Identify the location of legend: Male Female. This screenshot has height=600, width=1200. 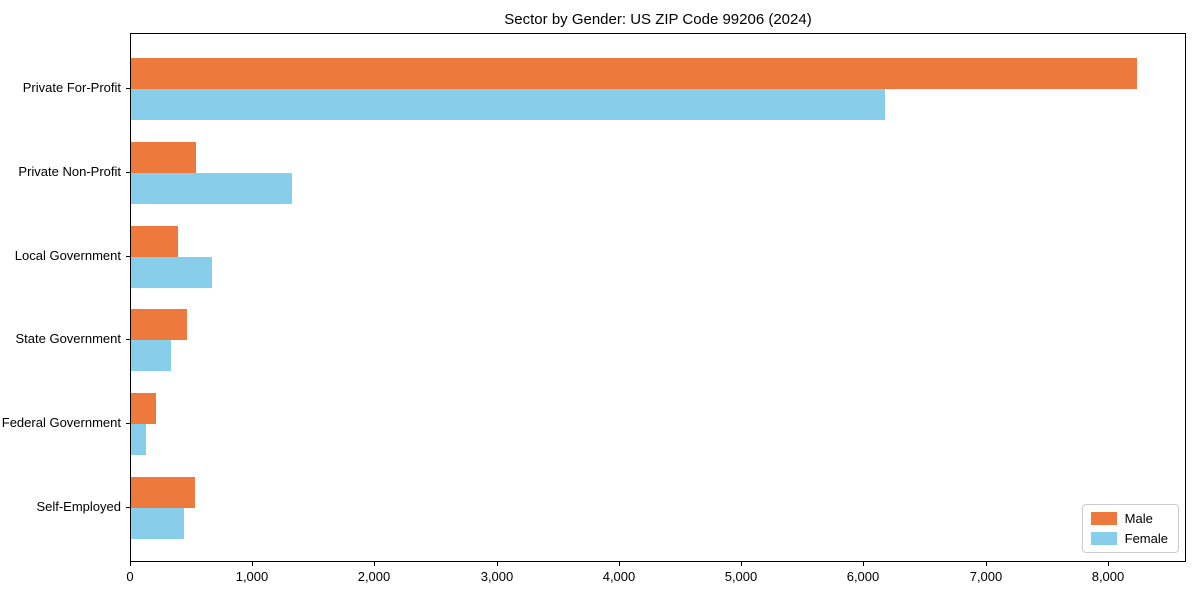
(1130, 528).